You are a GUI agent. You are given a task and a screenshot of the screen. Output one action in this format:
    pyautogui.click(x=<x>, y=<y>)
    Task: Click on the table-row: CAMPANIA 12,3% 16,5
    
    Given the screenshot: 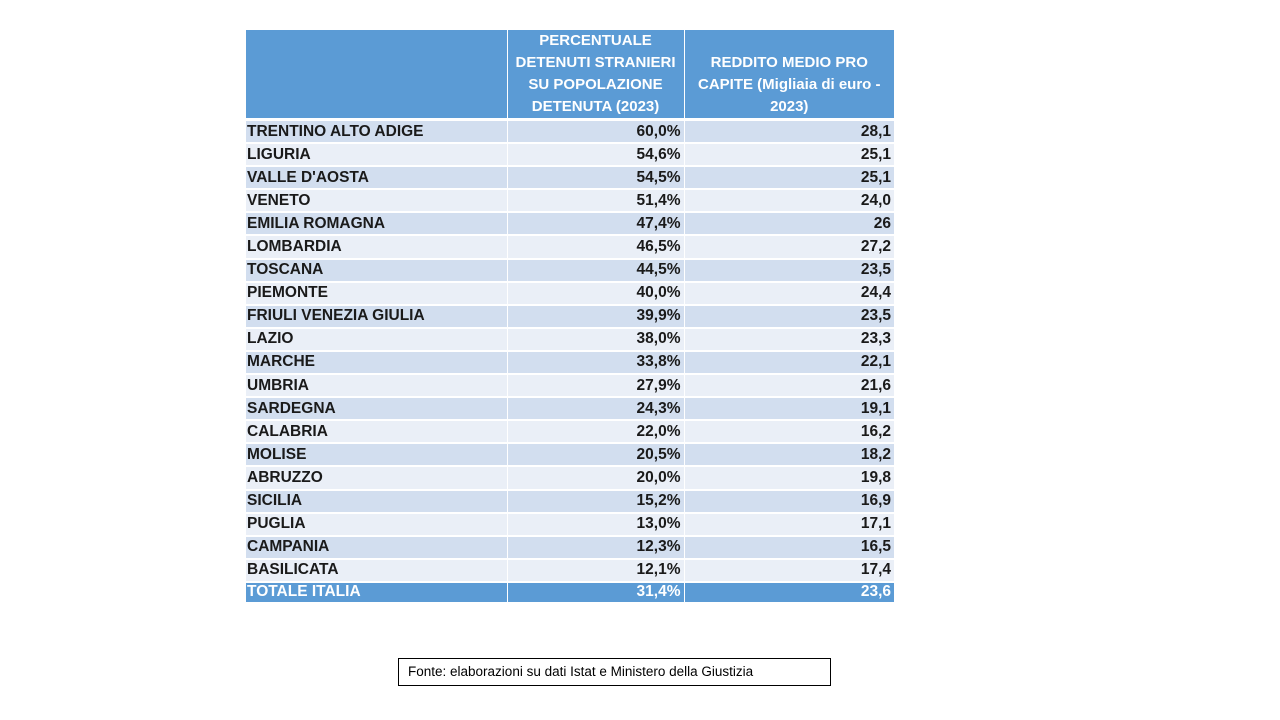 What is the action you would take?
    pyautogui.click(x=570, y=547)
    